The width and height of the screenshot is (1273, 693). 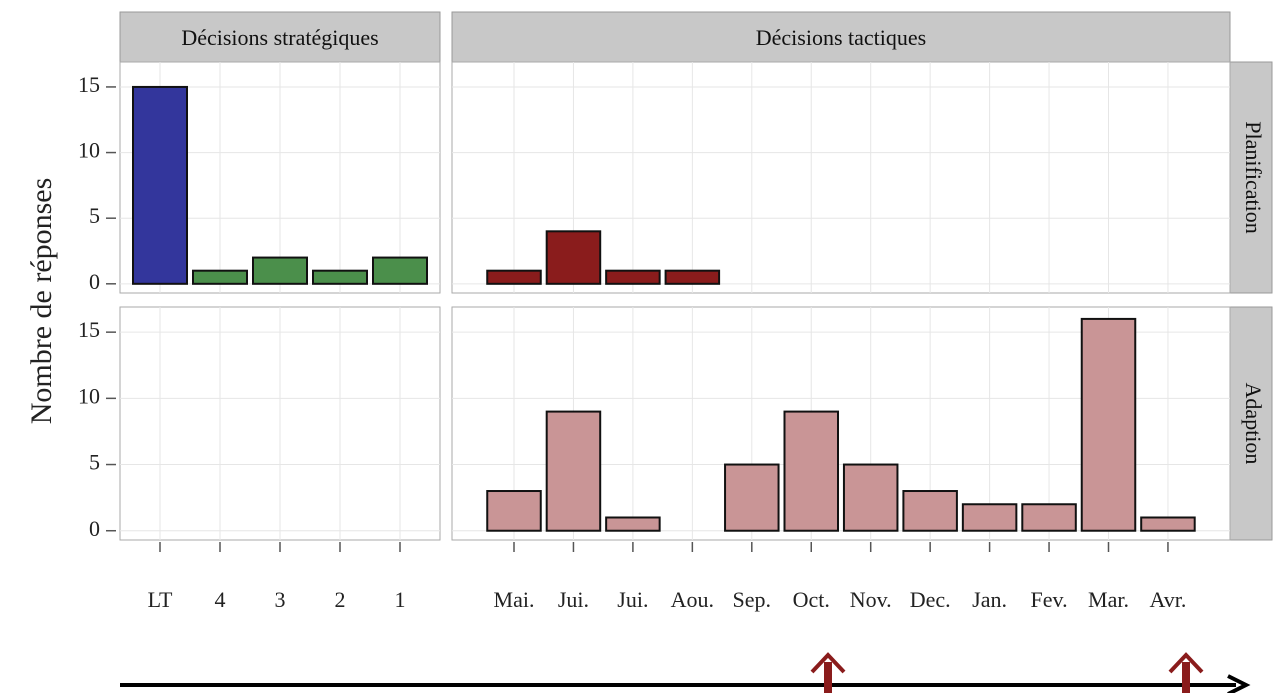 What do you see at coordinates (989, 599) in the screenshot?
I see `x-tick-label: Jan.` at bounding box center [989, 599].